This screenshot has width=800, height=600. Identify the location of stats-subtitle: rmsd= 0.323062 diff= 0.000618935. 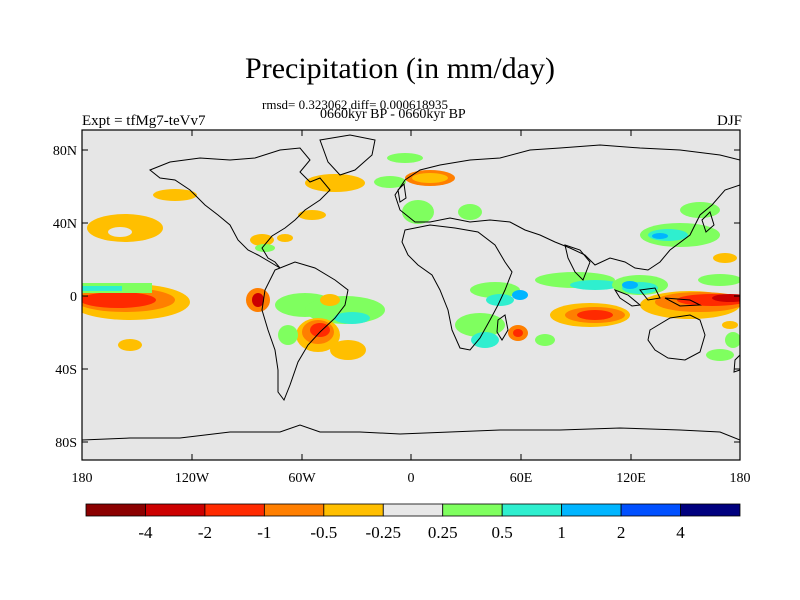
(355, 104).